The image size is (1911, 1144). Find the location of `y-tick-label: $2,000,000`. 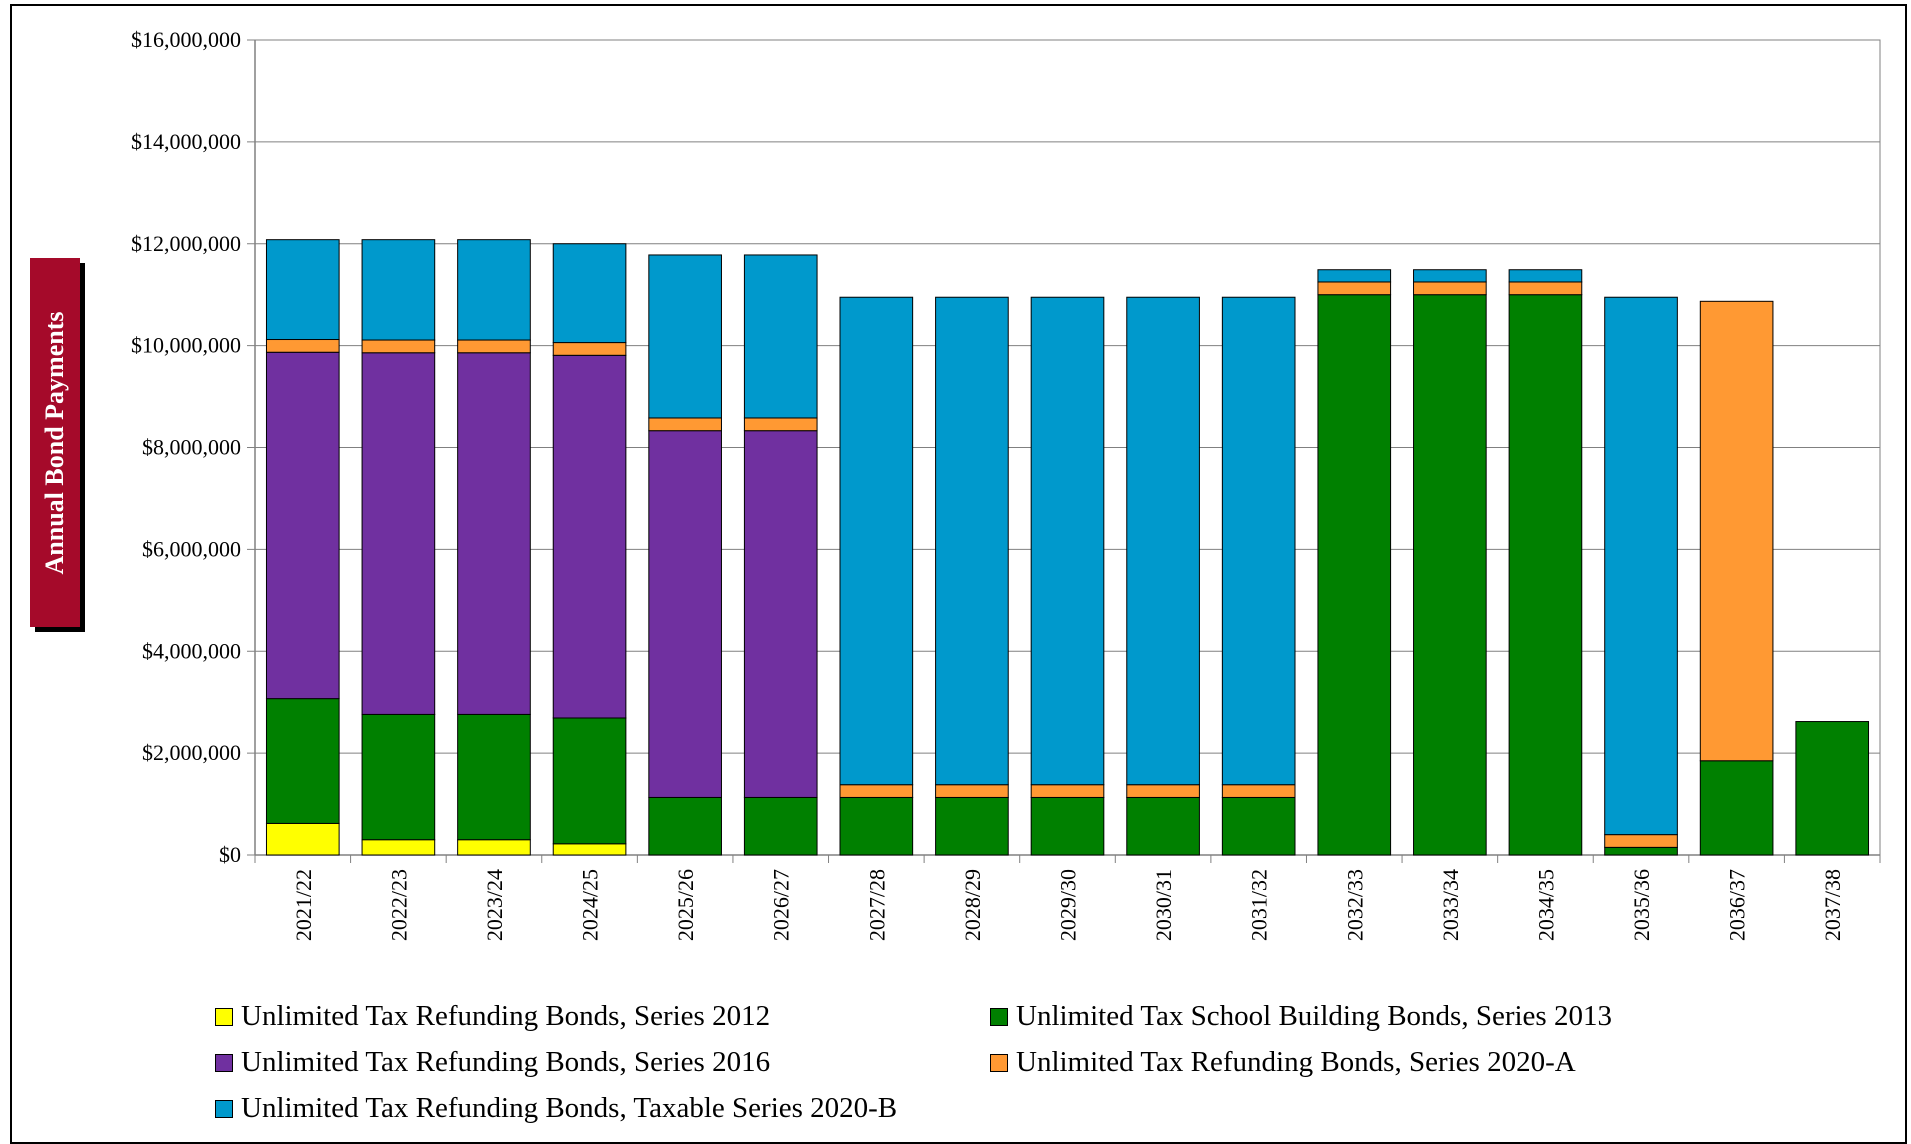

y-tick-label: $2,000,000 is located at coordinates (191, 752).